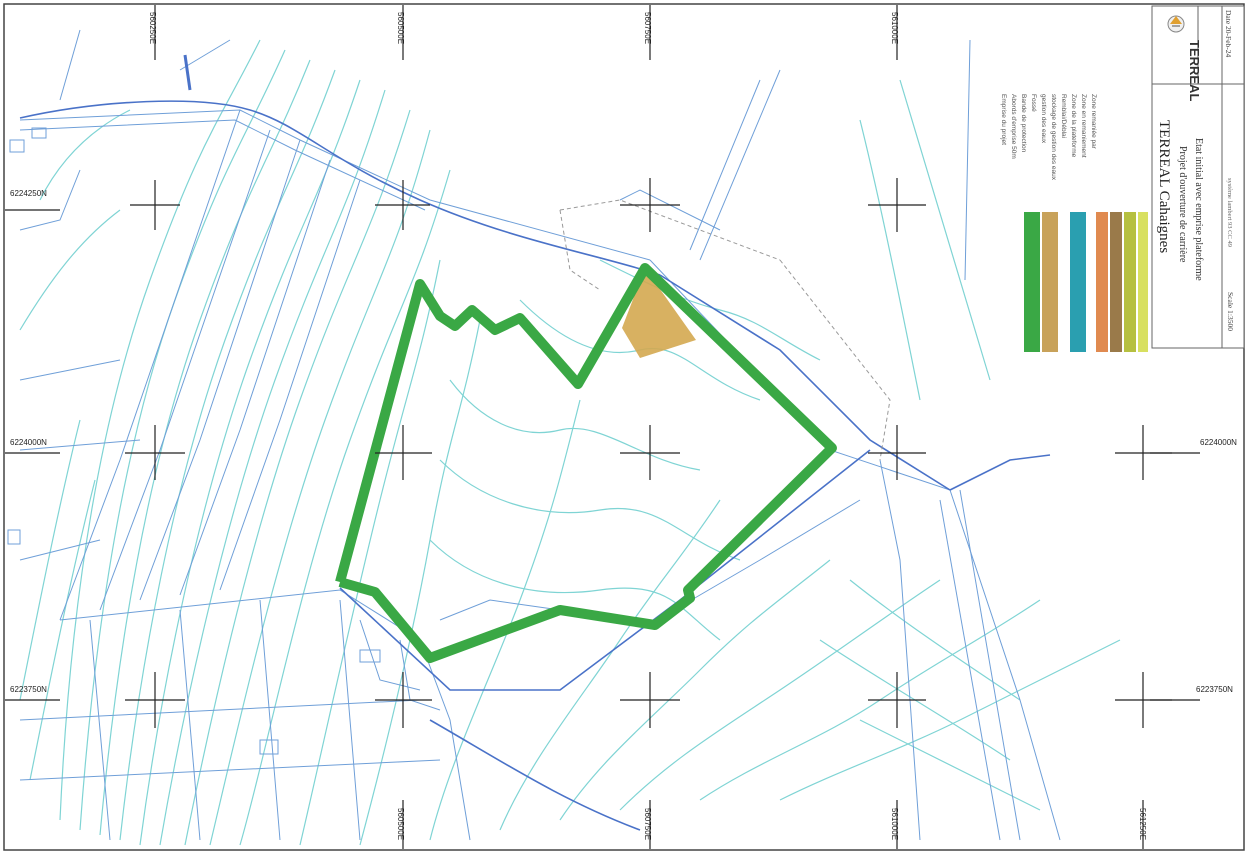 The image size is (1248, 854). I want to click on grid-label-right-2: 6224000N, so click(1218, 442).